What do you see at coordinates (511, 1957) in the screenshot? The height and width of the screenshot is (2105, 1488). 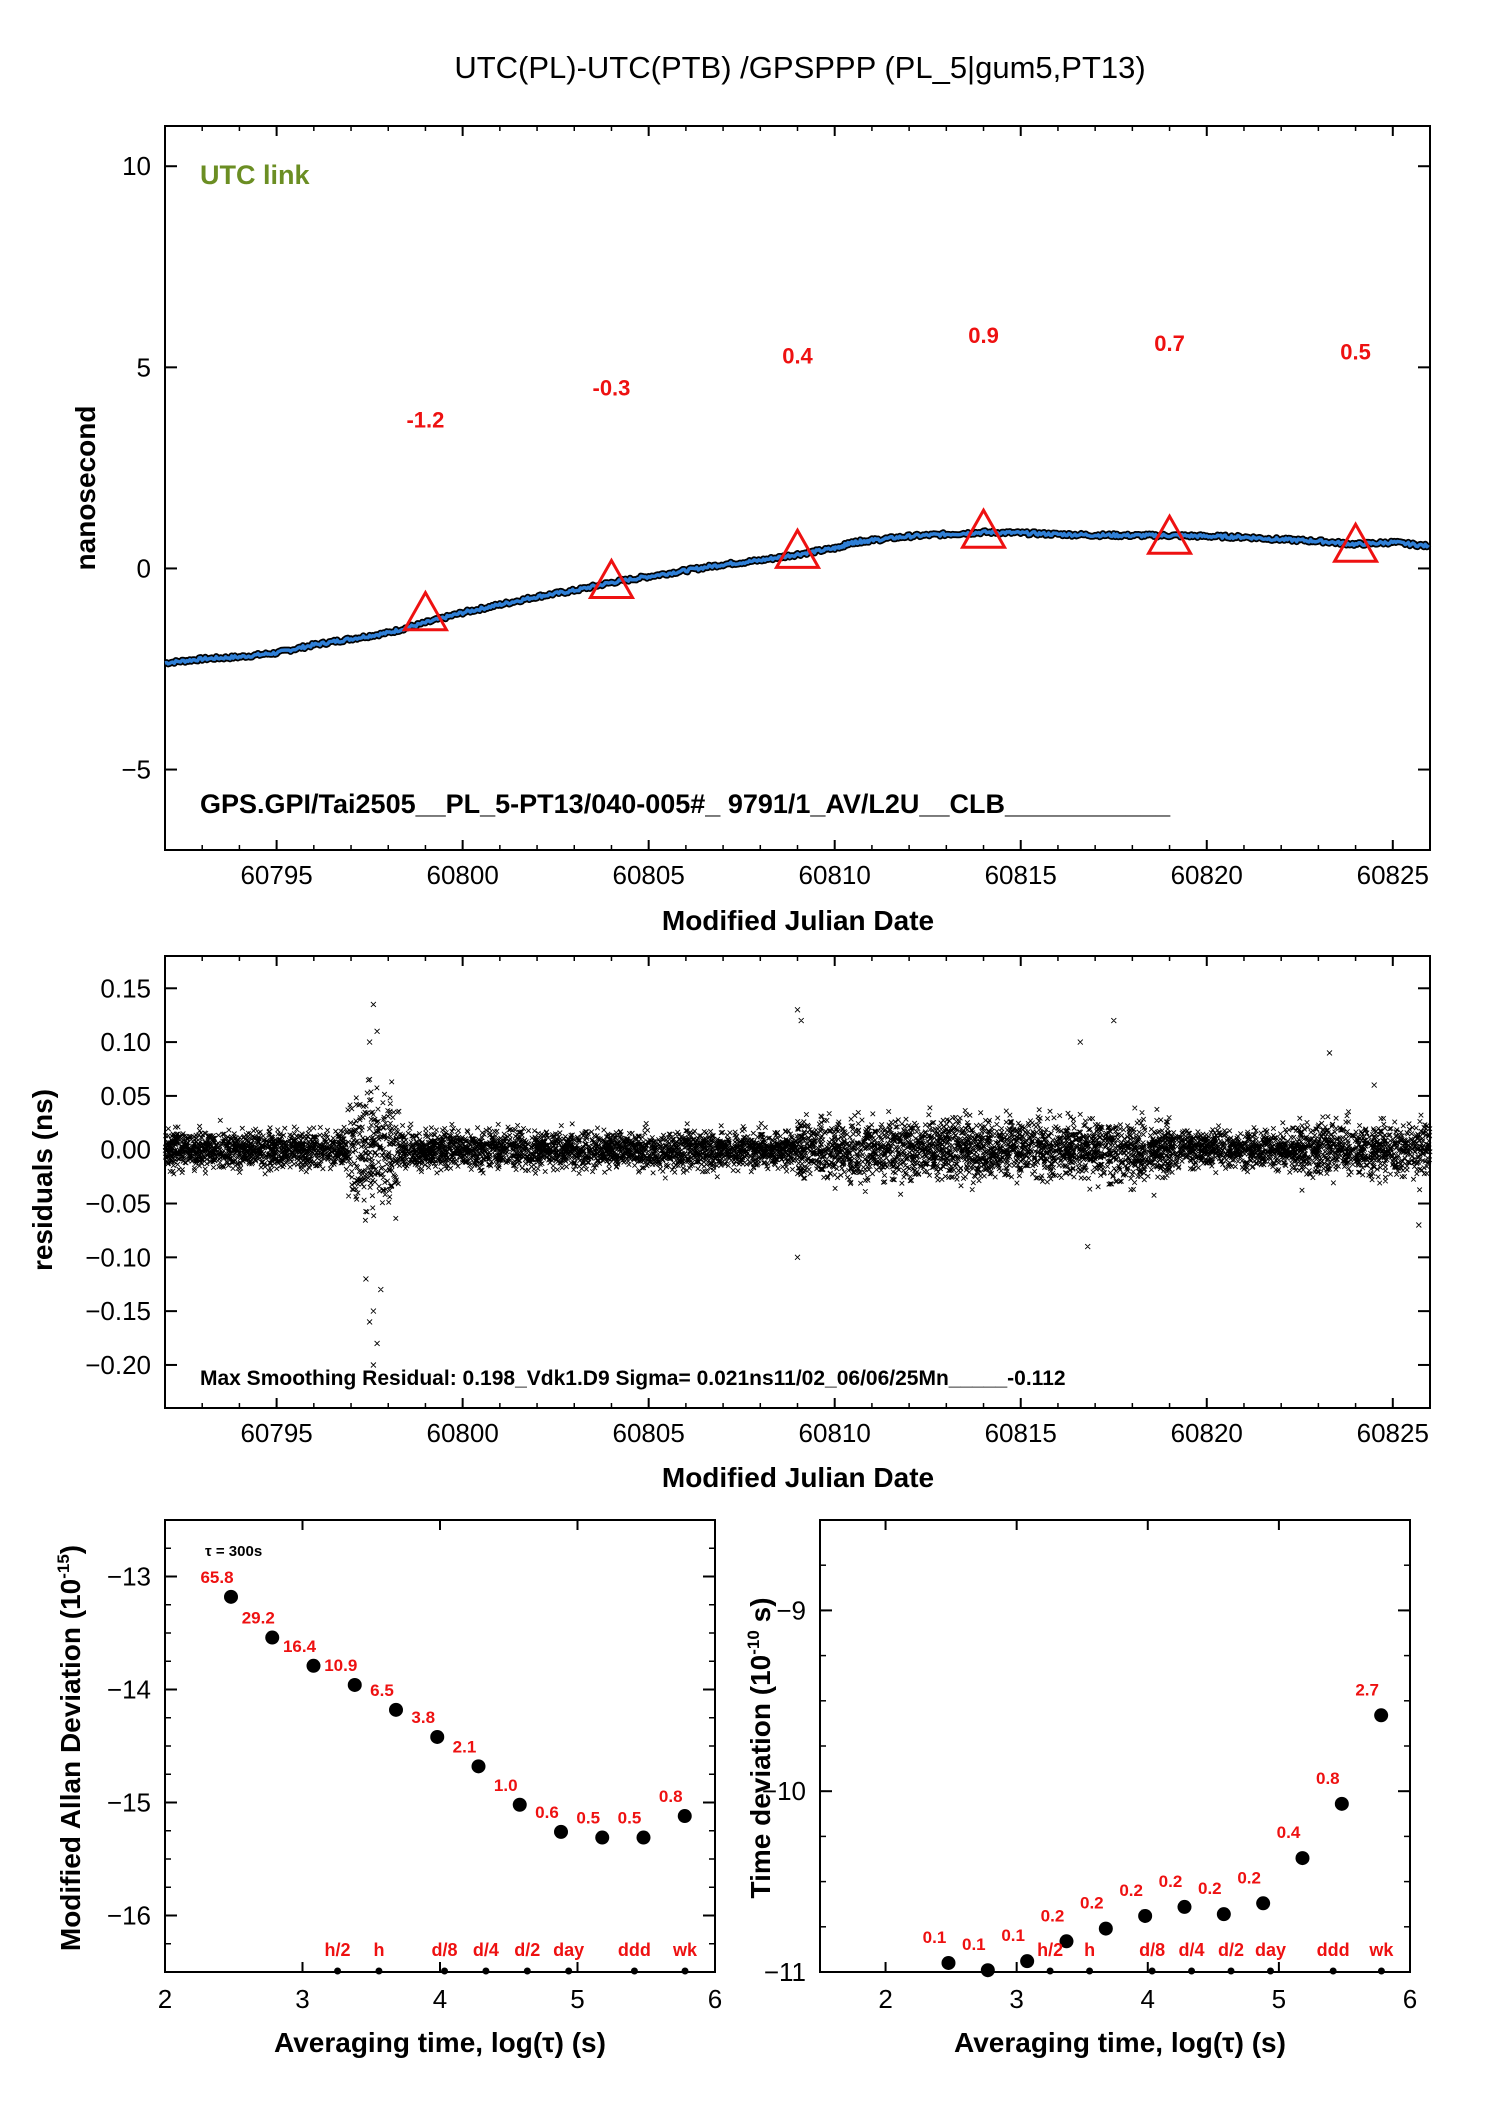 I see `mdev-time-markers: h/2 h d/8 d/4 d/2 day ddd wk` at bounding box center [511, 1957].